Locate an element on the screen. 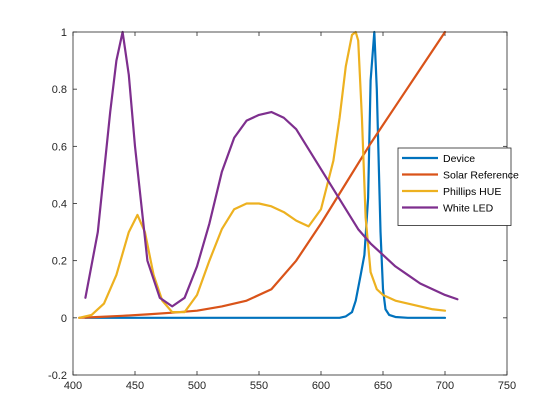  y-tick-label: 0.4 is located at coordinates (59, 205).